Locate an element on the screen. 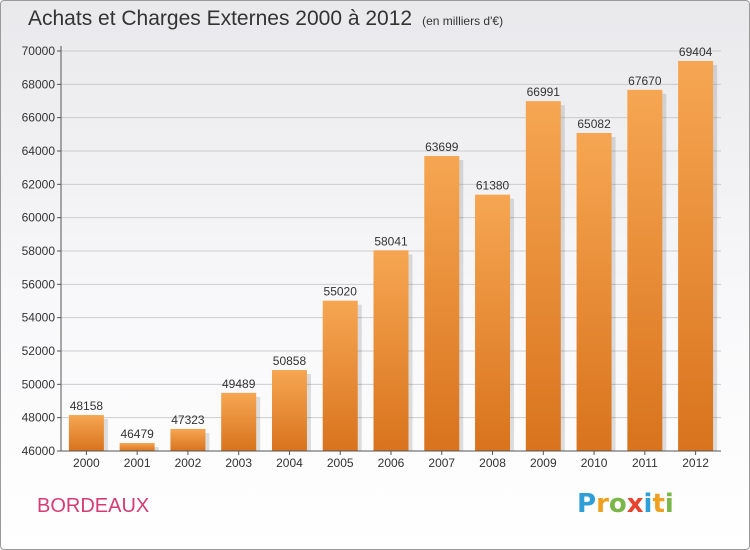  x-tick-label: 2008 is located at coordinates (492, 463).